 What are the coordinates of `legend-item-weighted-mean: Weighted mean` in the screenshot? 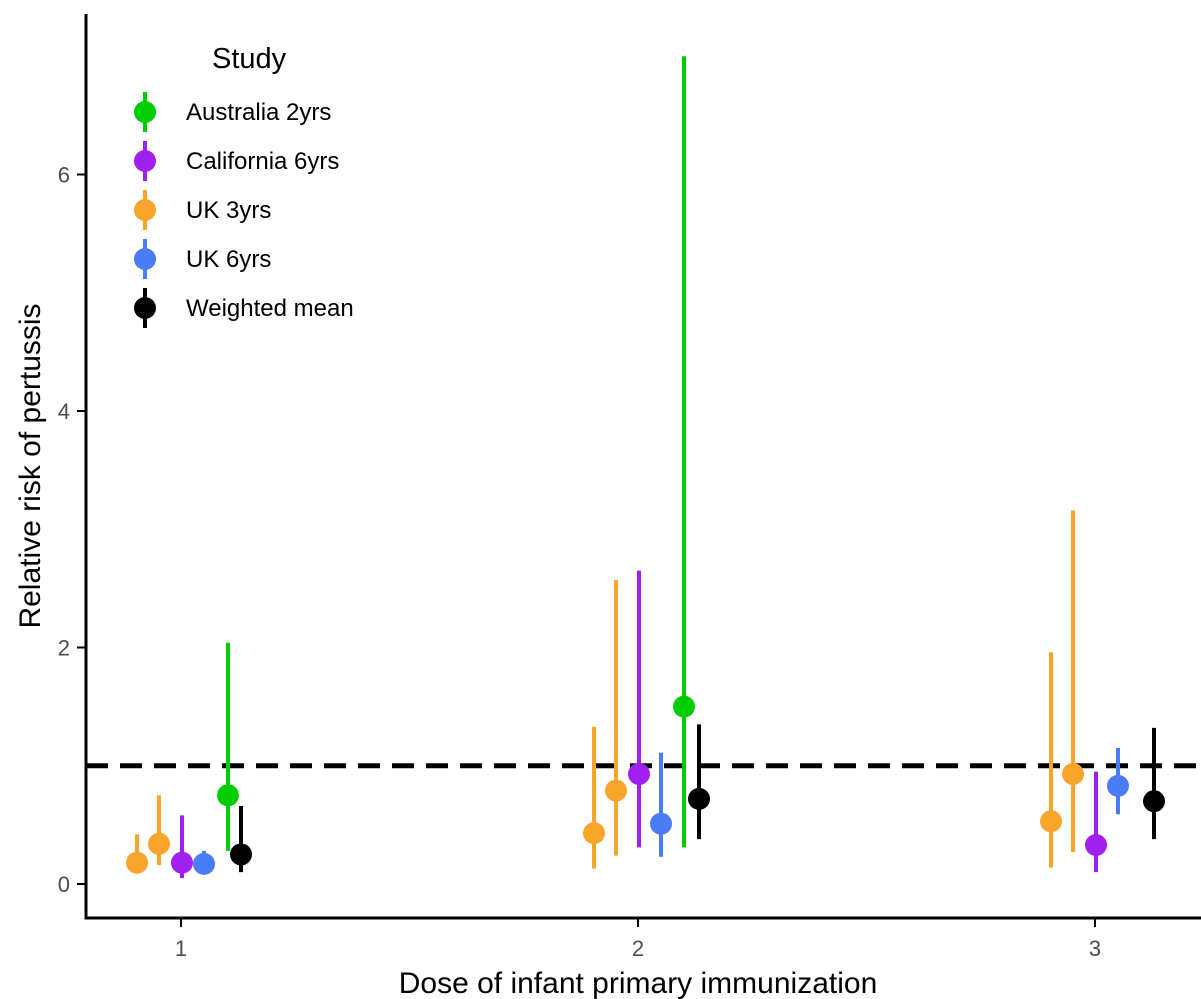 It's located at (244, 308).